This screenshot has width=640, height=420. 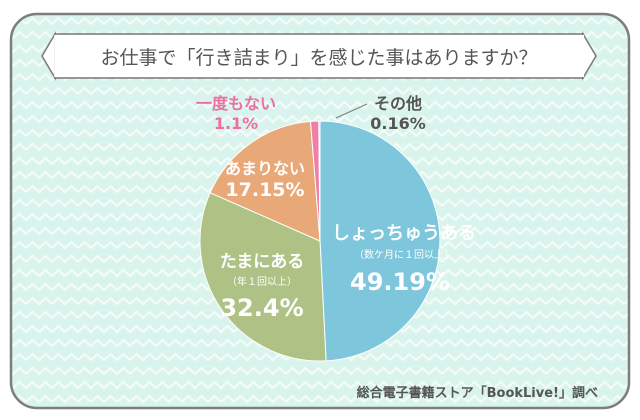 I want to click on slice-always, so click(x=380, y=241).